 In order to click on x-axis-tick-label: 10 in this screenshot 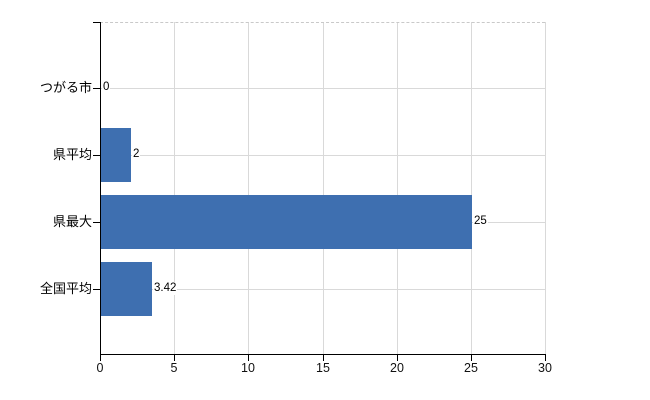, I will do `click(248, 368)`.